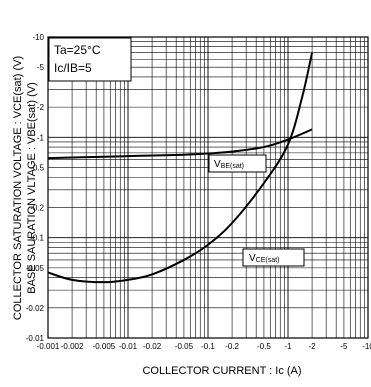  I want to click on series-line-vbesat, so click(180, 144).